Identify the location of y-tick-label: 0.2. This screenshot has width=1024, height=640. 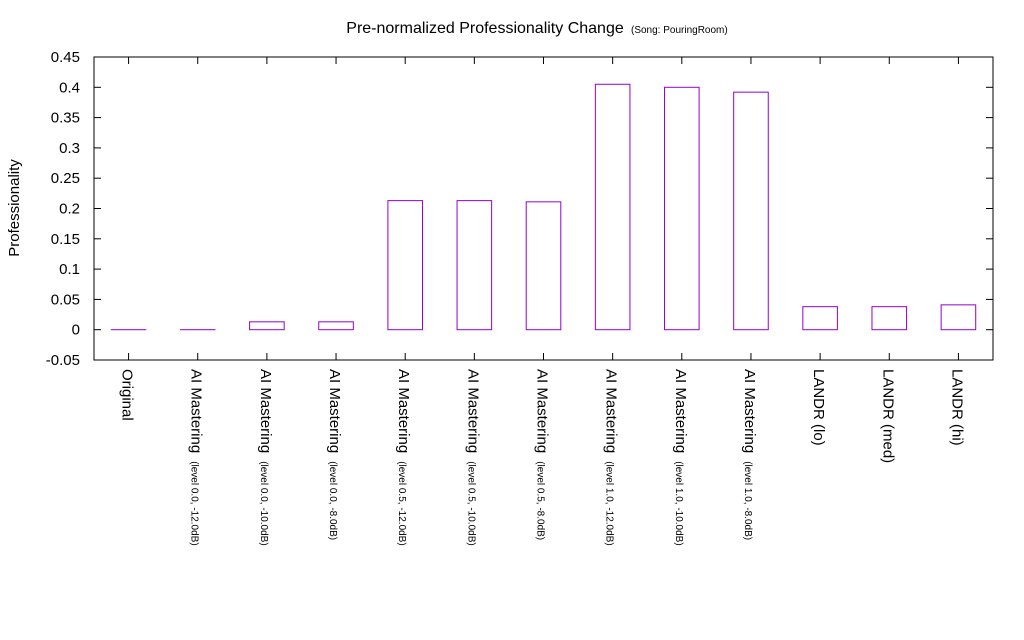
(69, 209).